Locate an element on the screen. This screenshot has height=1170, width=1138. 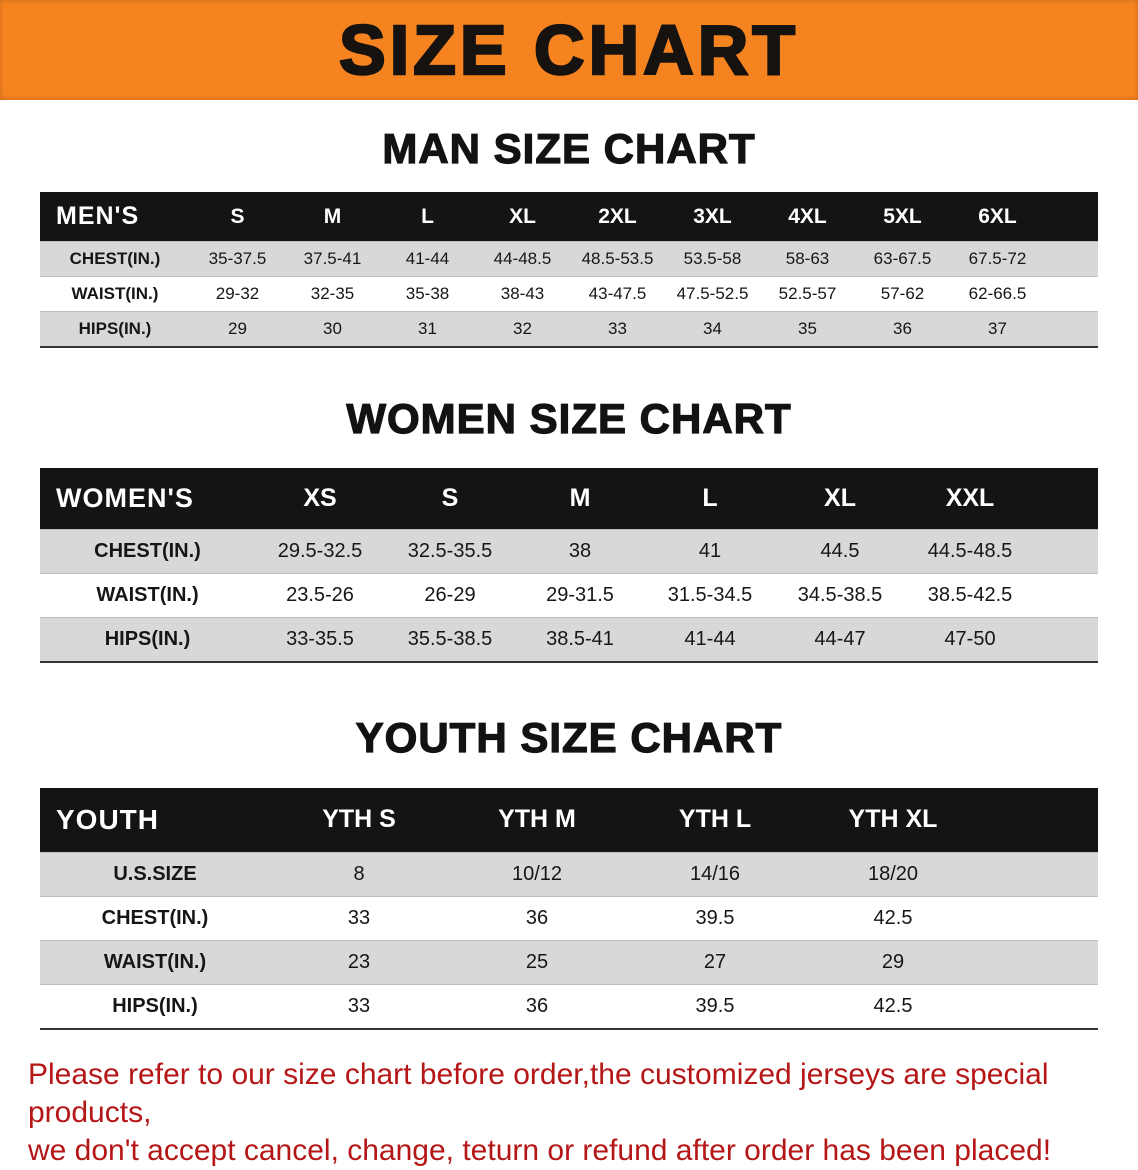
size-value: 32 is located at coordinates (522, 329).